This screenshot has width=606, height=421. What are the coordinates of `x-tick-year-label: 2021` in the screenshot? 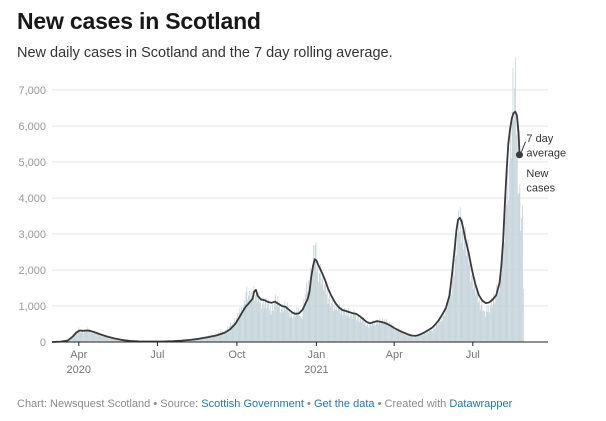 It's located at (316, 370).